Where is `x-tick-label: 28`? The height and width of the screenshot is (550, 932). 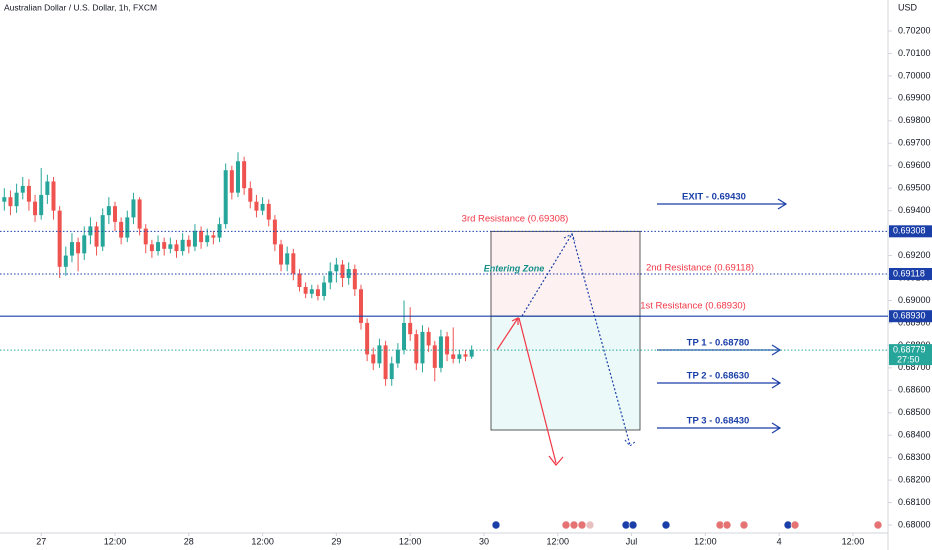
x-tick-label: 28 is located at coordinates (189, 541).